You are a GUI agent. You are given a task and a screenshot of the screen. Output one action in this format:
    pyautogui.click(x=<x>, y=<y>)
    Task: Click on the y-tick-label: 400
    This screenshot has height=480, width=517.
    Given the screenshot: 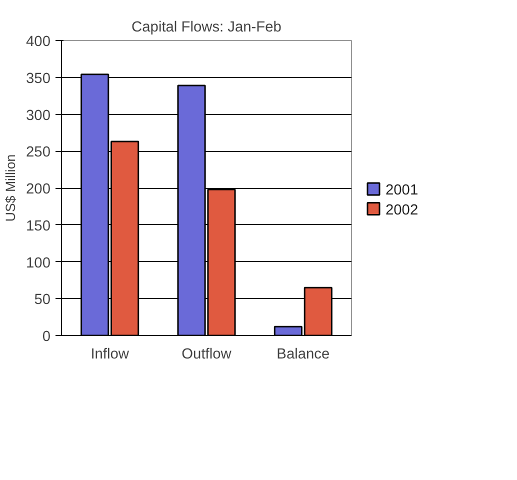 What is the action you would take?
    pyautogui.click(x=38, y=42)
    